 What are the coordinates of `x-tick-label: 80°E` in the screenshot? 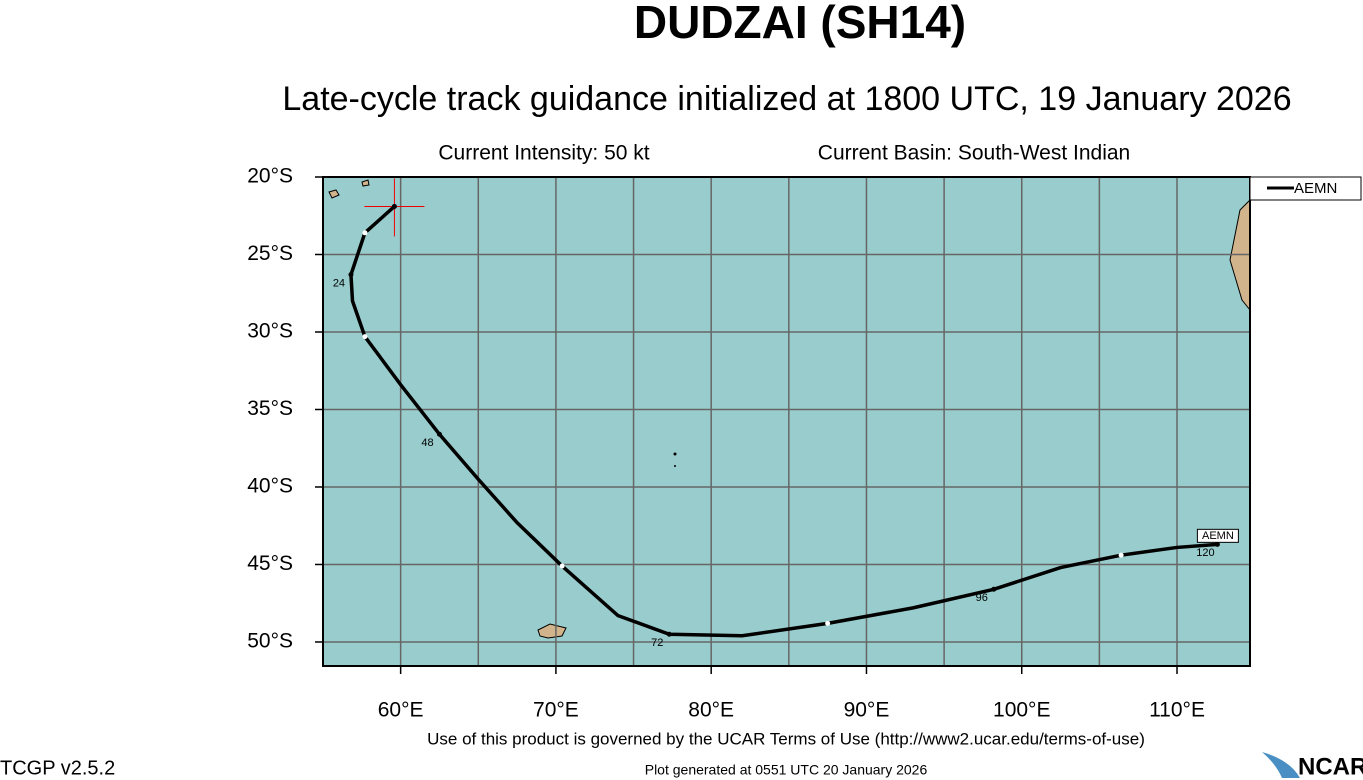 It's located at (711, 710).